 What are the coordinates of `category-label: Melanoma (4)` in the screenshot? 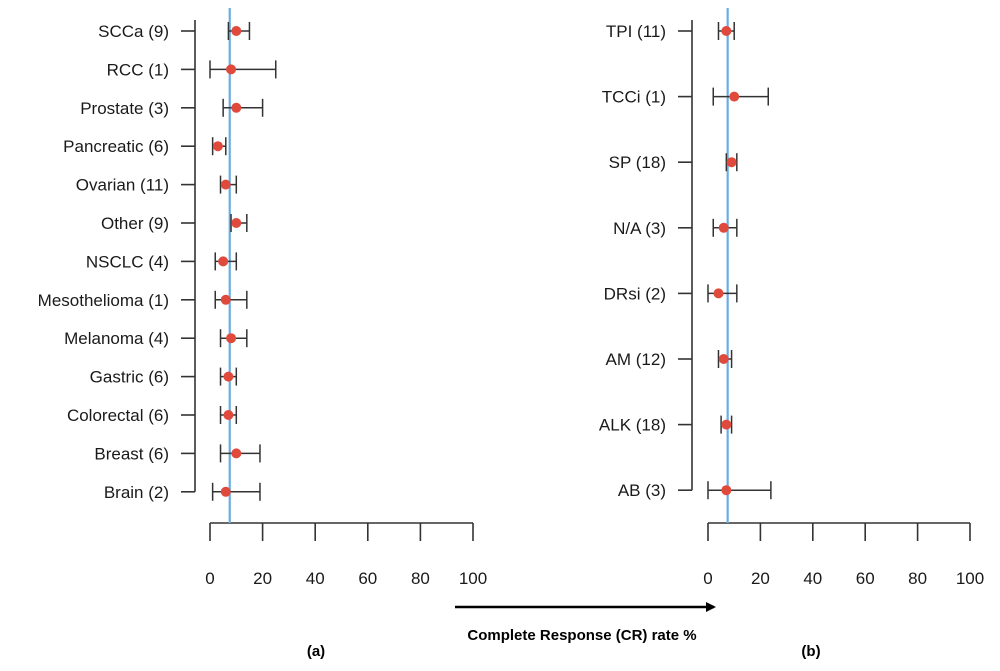 It's located at (116, 338).